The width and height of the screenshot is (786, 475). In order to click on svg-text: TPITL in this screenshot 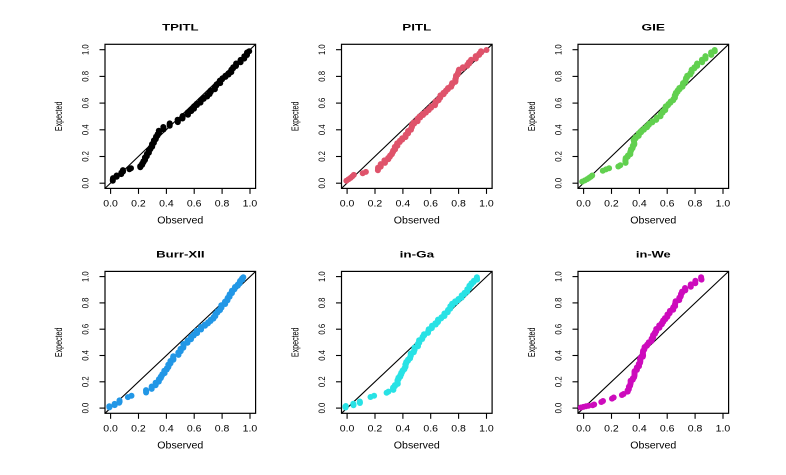, I will do `click(180, 27)`.